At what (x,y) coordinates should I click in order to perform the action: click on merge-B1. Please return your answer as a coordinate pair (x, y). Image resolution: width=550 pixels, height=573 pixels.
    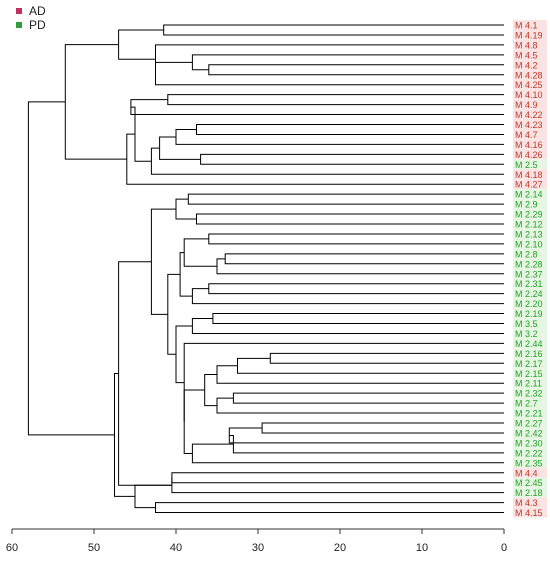
    Looking at the image, I should click on (335, 100).